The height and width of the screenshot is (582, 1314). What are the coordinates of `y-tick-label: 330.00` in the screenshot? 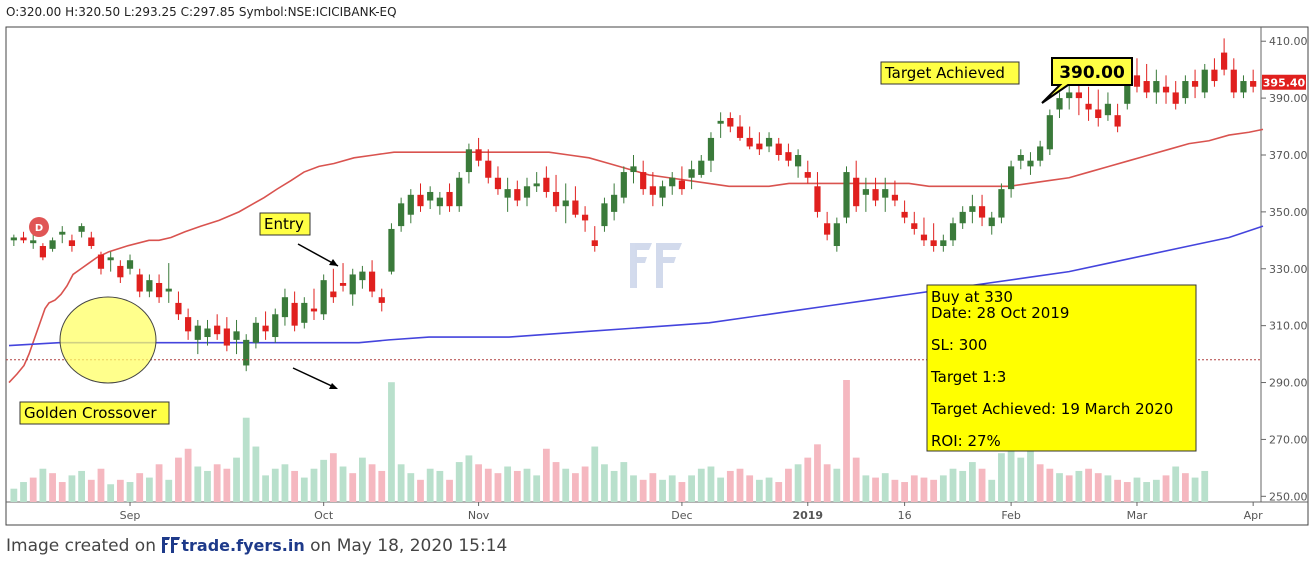 It's located at (1288, 269).